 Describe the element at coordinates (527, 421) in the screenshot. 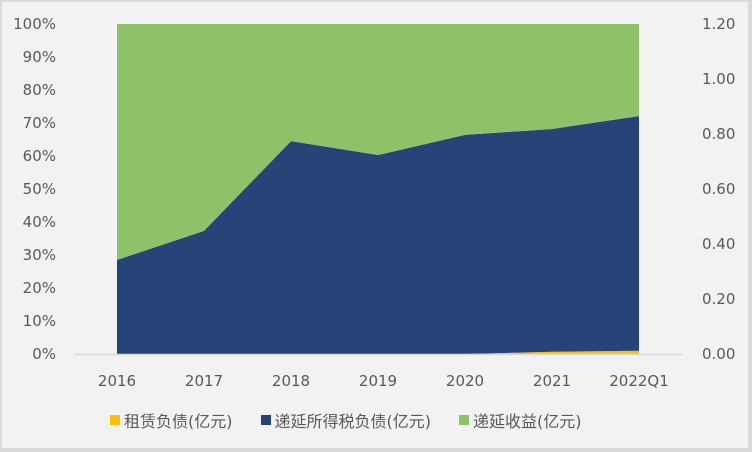

I see `legend-label: 递延收益(亿元)` at that location.